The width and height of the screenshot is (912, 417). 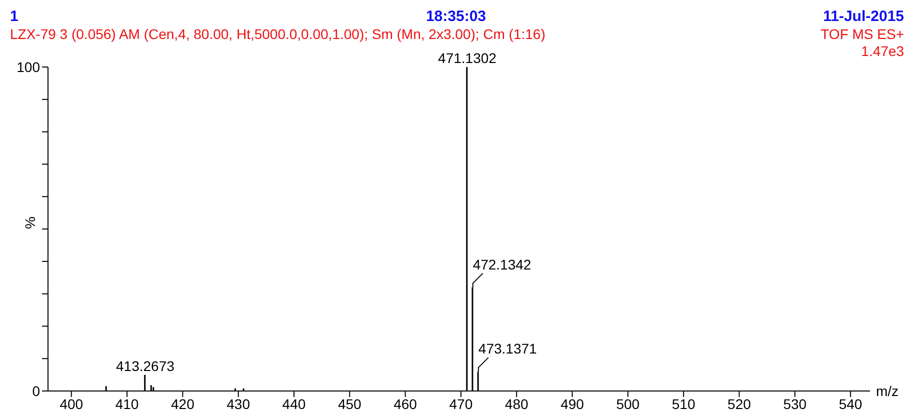 What do you see at coordinates (145, 366) in the screenshot?
I see `annotation: 413.2673` at bounding box center [145, 366].